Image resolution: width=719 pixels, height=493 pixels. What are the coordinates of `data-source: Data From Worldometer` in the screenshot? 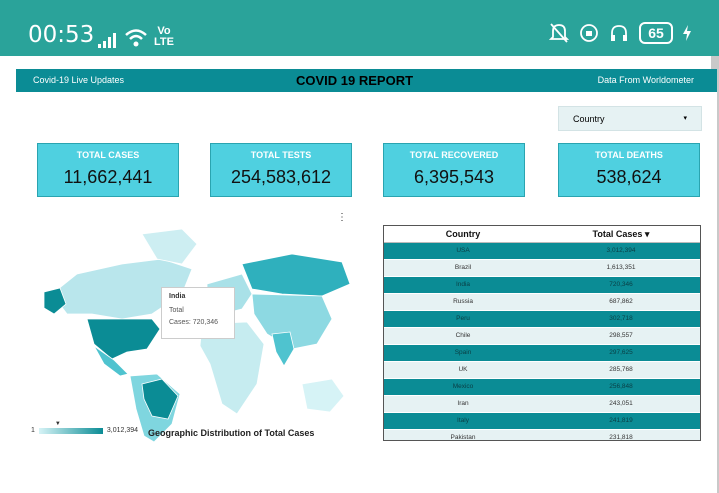 It's located at (645, 80).